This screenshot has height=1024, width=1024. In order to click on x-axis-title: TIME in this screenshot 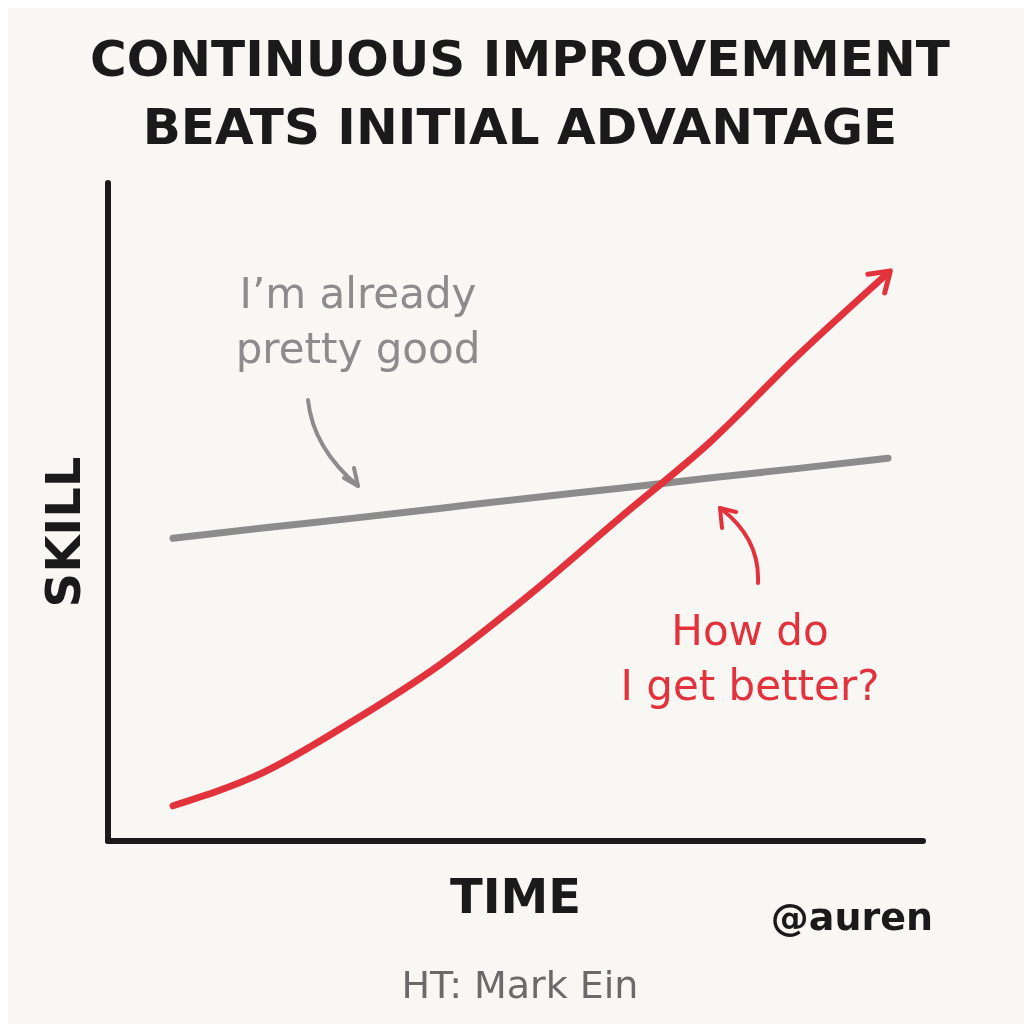, I will do `click(515, 896)`.